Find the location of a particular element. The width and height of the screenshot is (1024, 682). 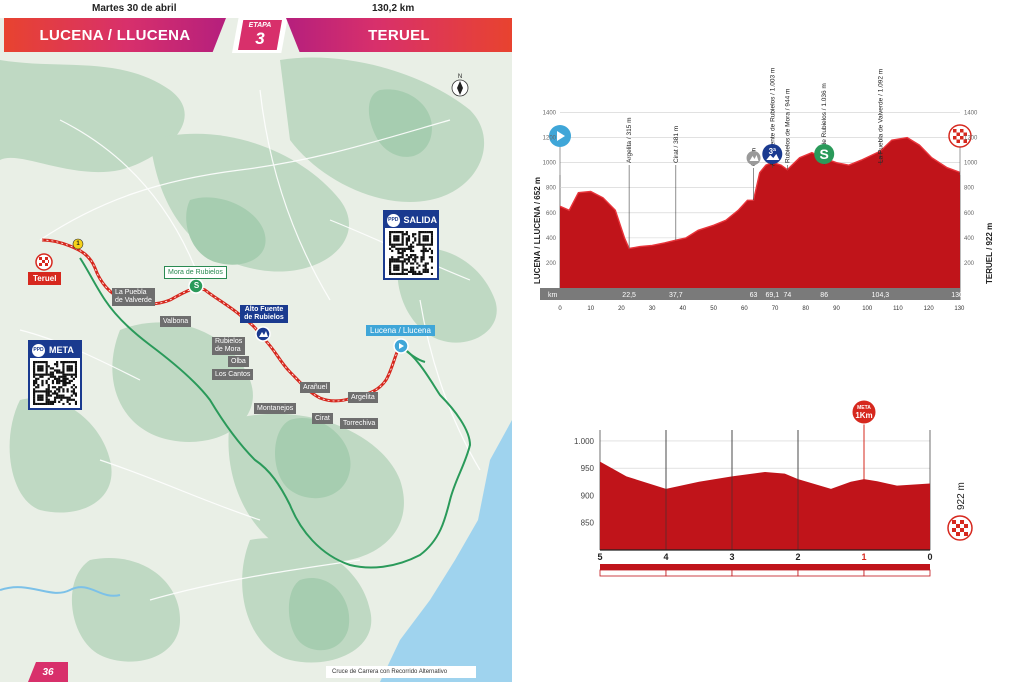

distance-label: 22,5 is located at coordinates (629, 295).